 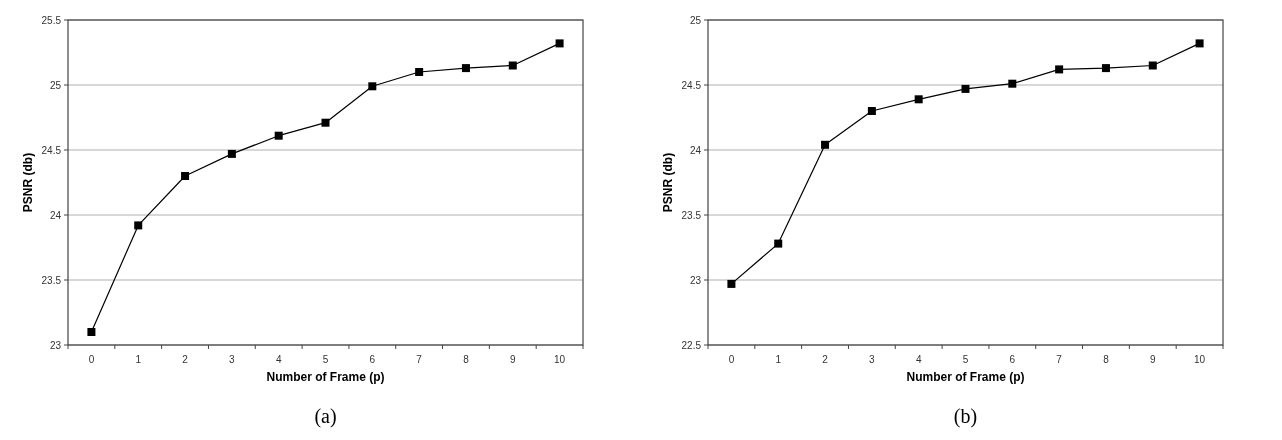 I want to click on y-tick-label: 25.5, so click(x=51, y=20).